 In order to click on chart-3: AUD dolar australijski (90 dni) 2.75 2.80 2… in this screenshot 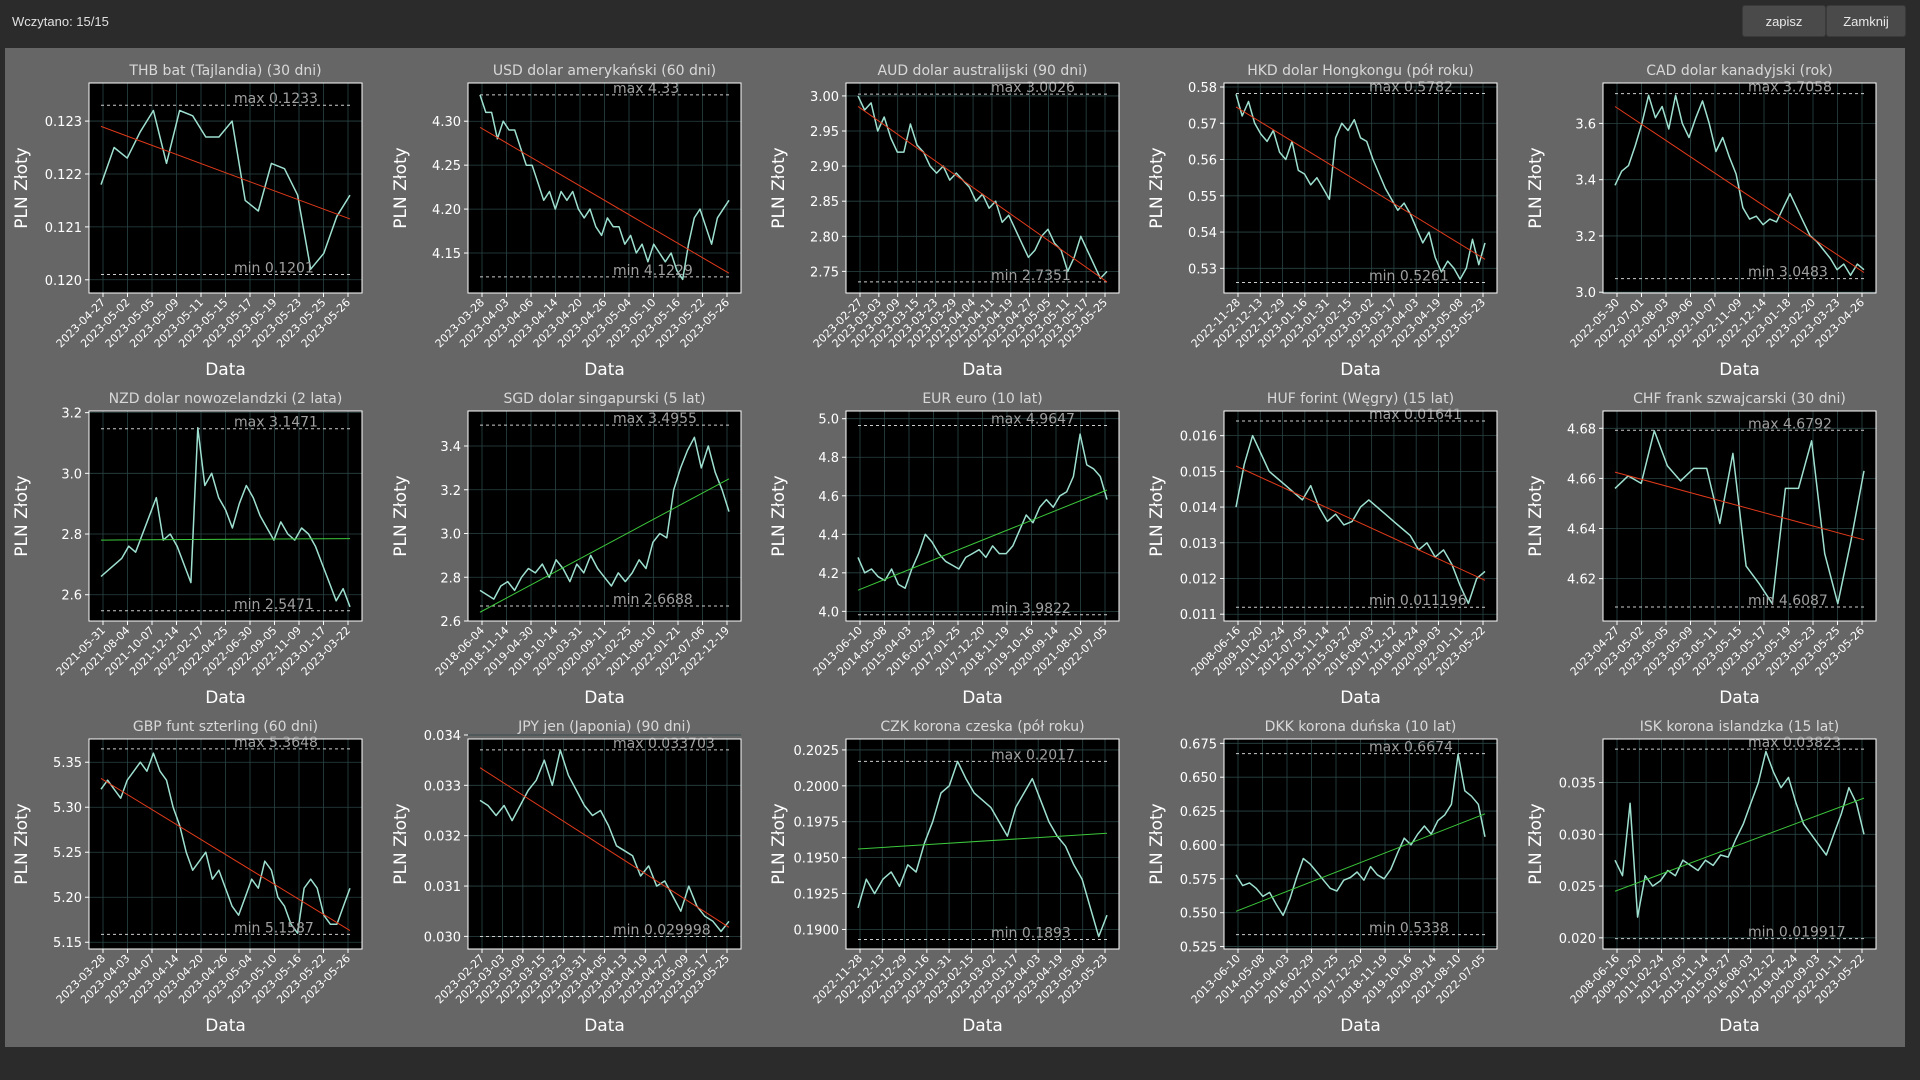, I will do `click(944, 221)`.